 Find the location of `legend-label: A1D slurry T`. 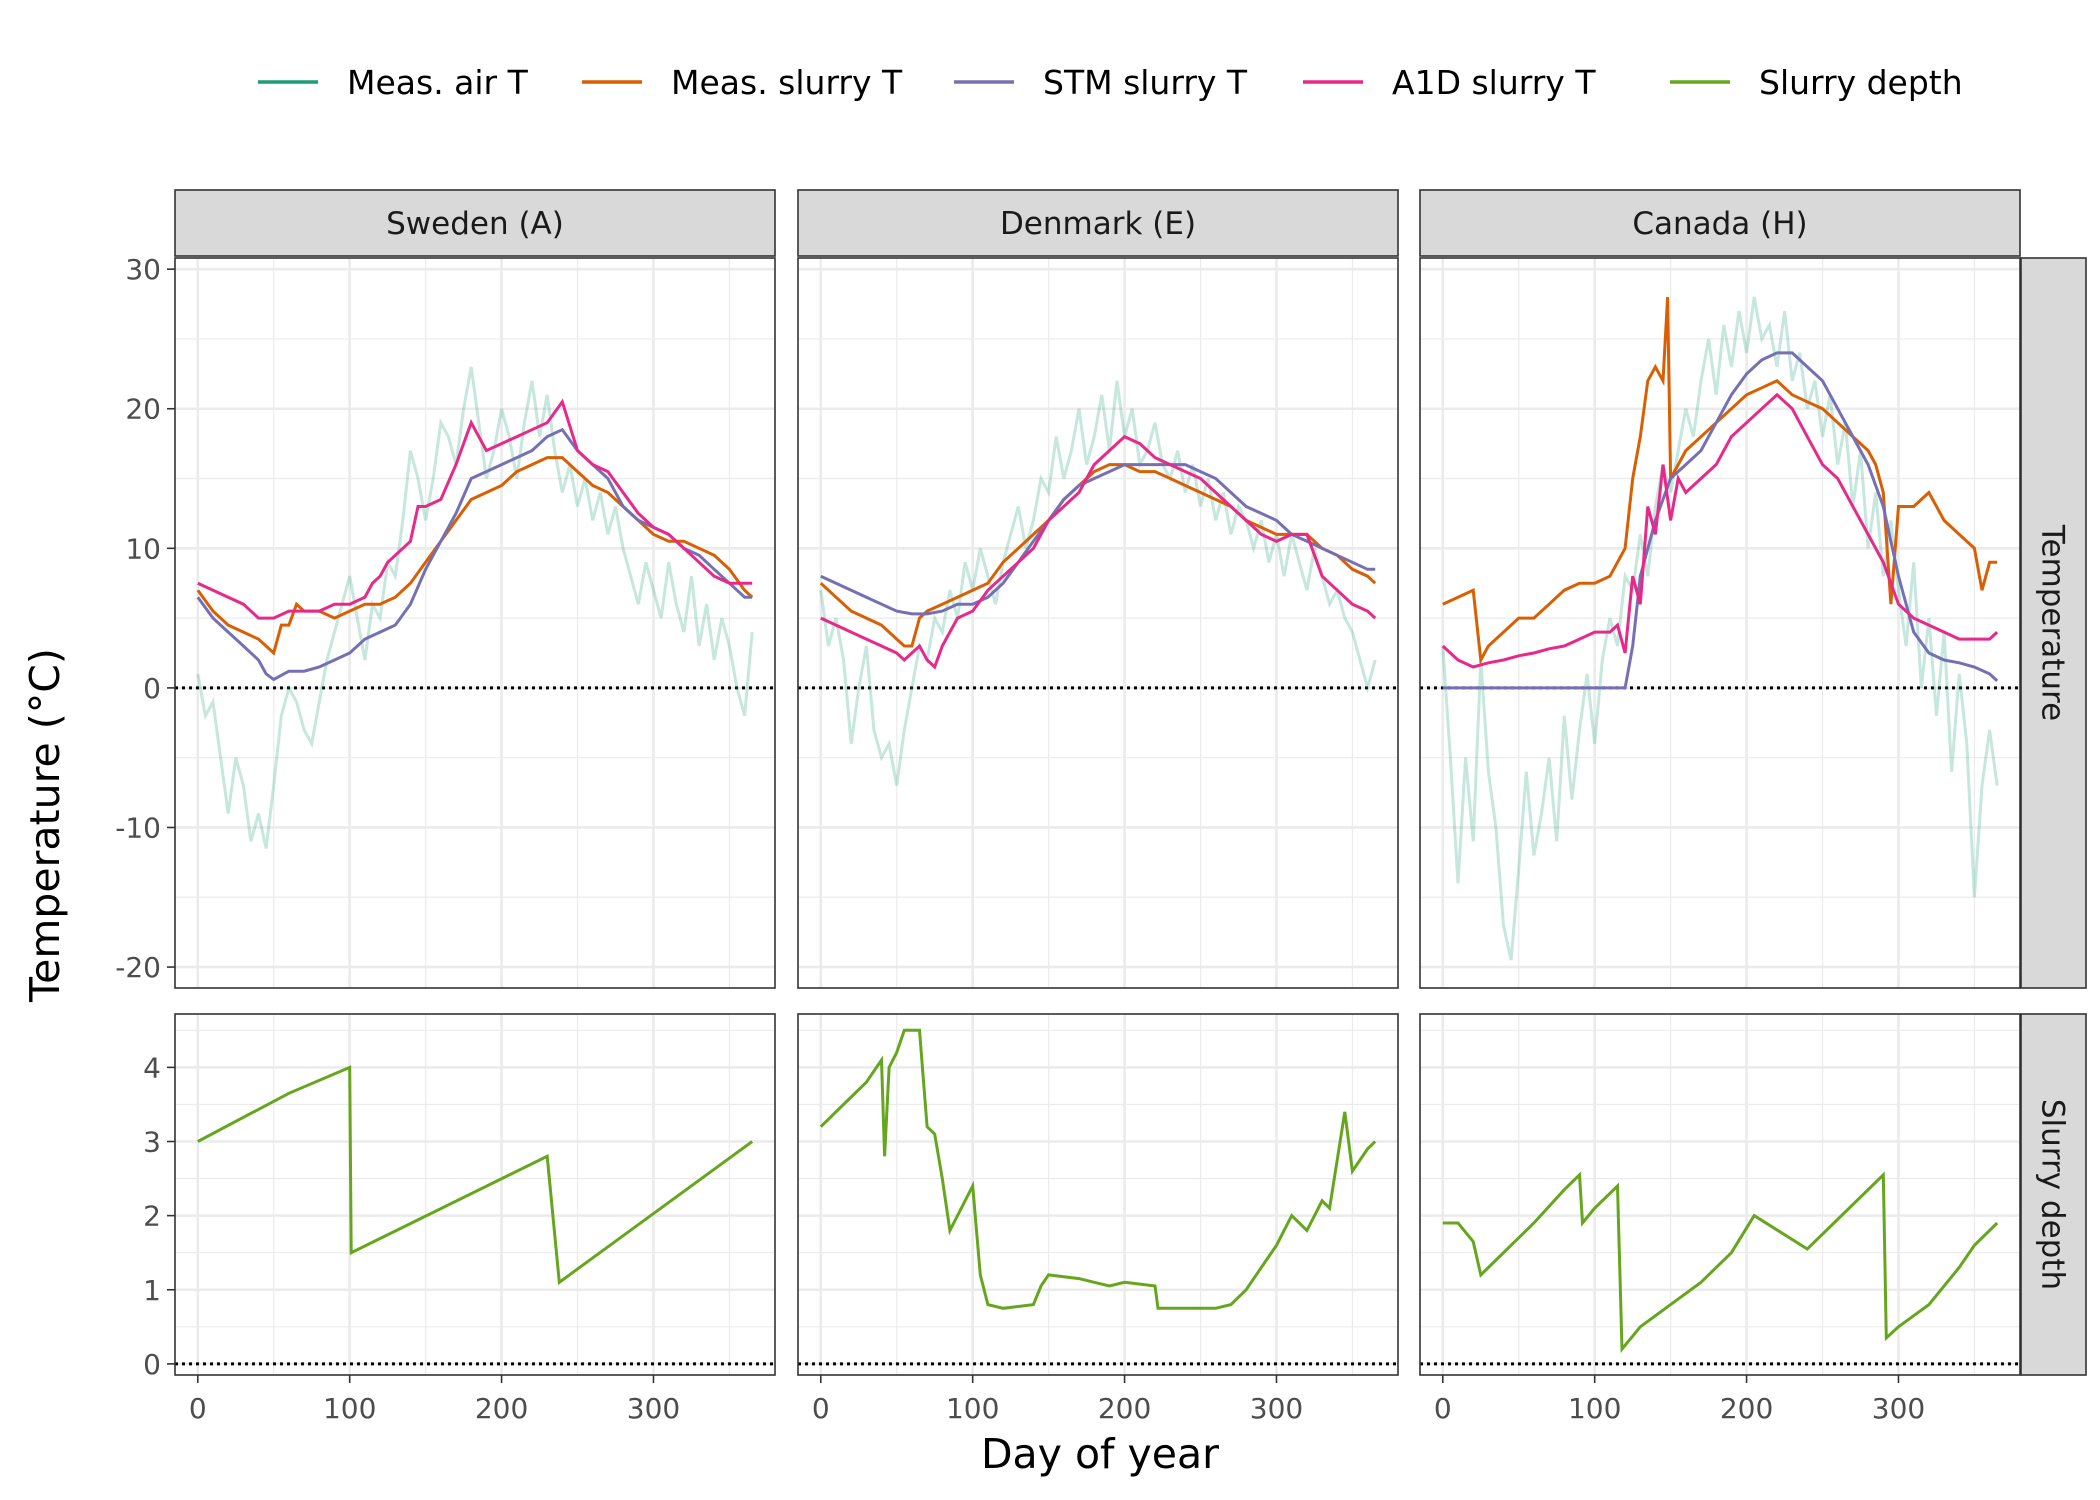

legend-label: A1D slurry T is located at coordinates (1494, 82).